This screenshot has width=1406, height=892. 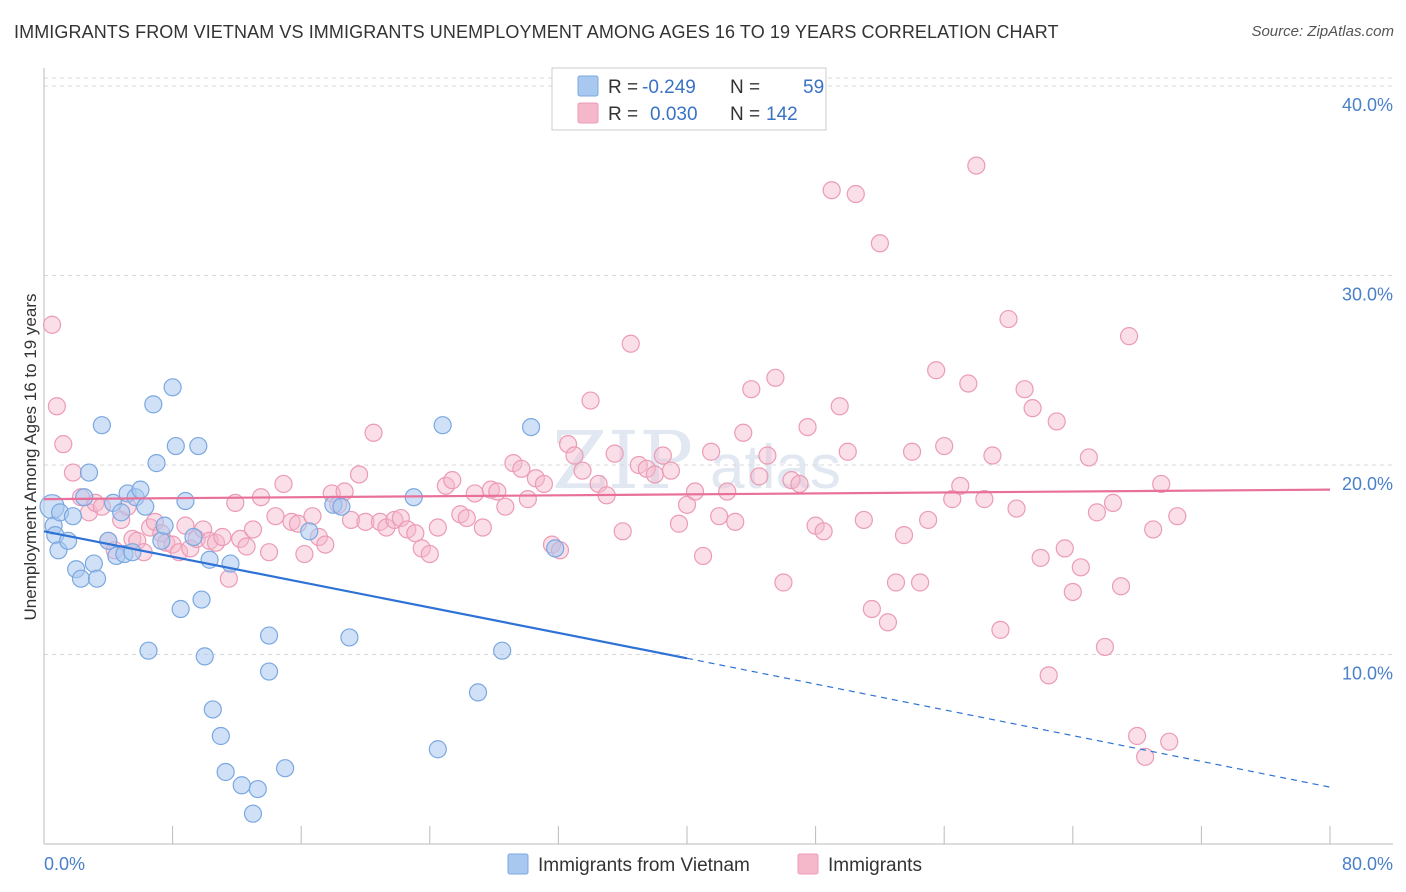 I want to click on legend-n-value-2: 142, so click(x=782, y=114).